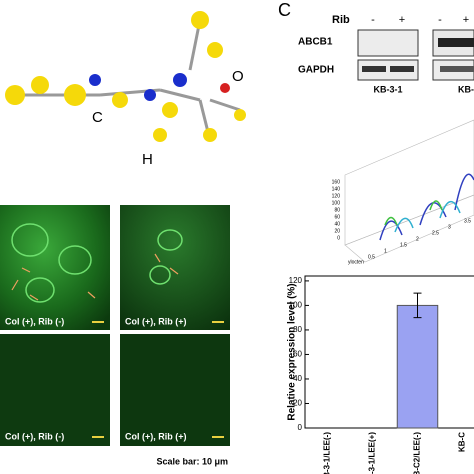 The width and height of the screenshot is (474, 474). I want to click on surface-tick: 2.5, so click(435, 233).